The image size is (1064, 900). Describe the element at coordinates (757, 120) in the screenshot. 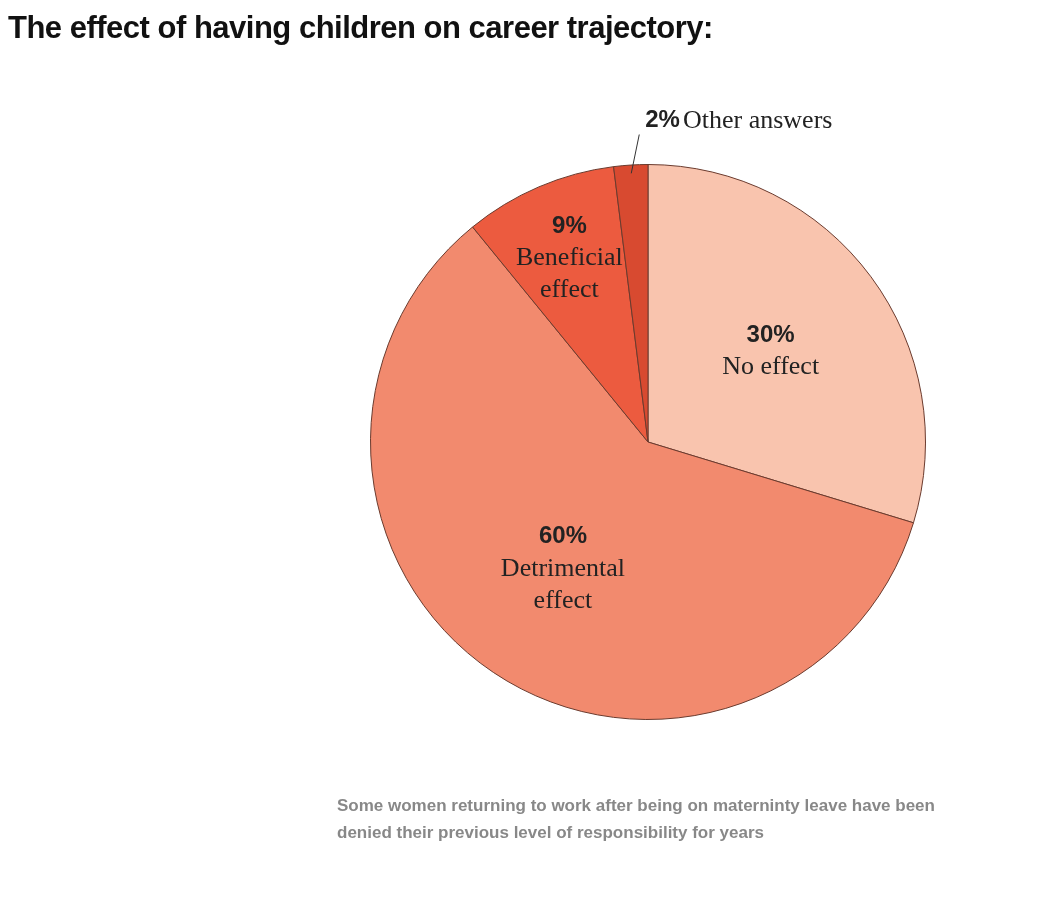

I see `slice-label: Other answers` at that location.